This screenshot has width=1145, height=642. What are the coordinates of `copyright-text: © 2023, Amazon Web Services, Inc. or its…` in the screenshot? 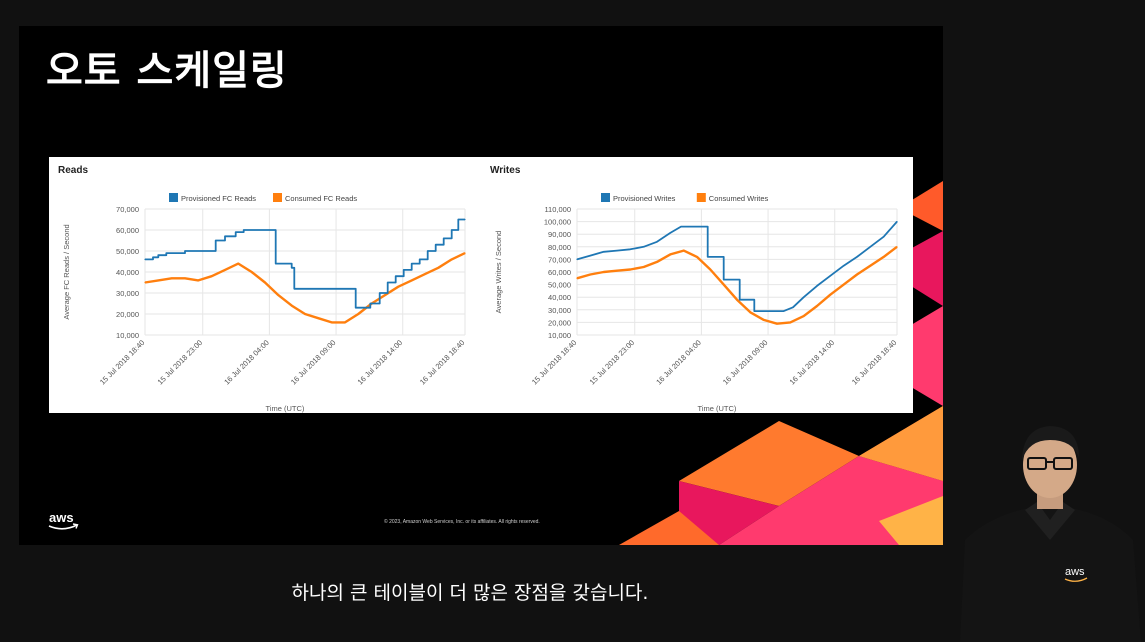 It's located at (462, 522).